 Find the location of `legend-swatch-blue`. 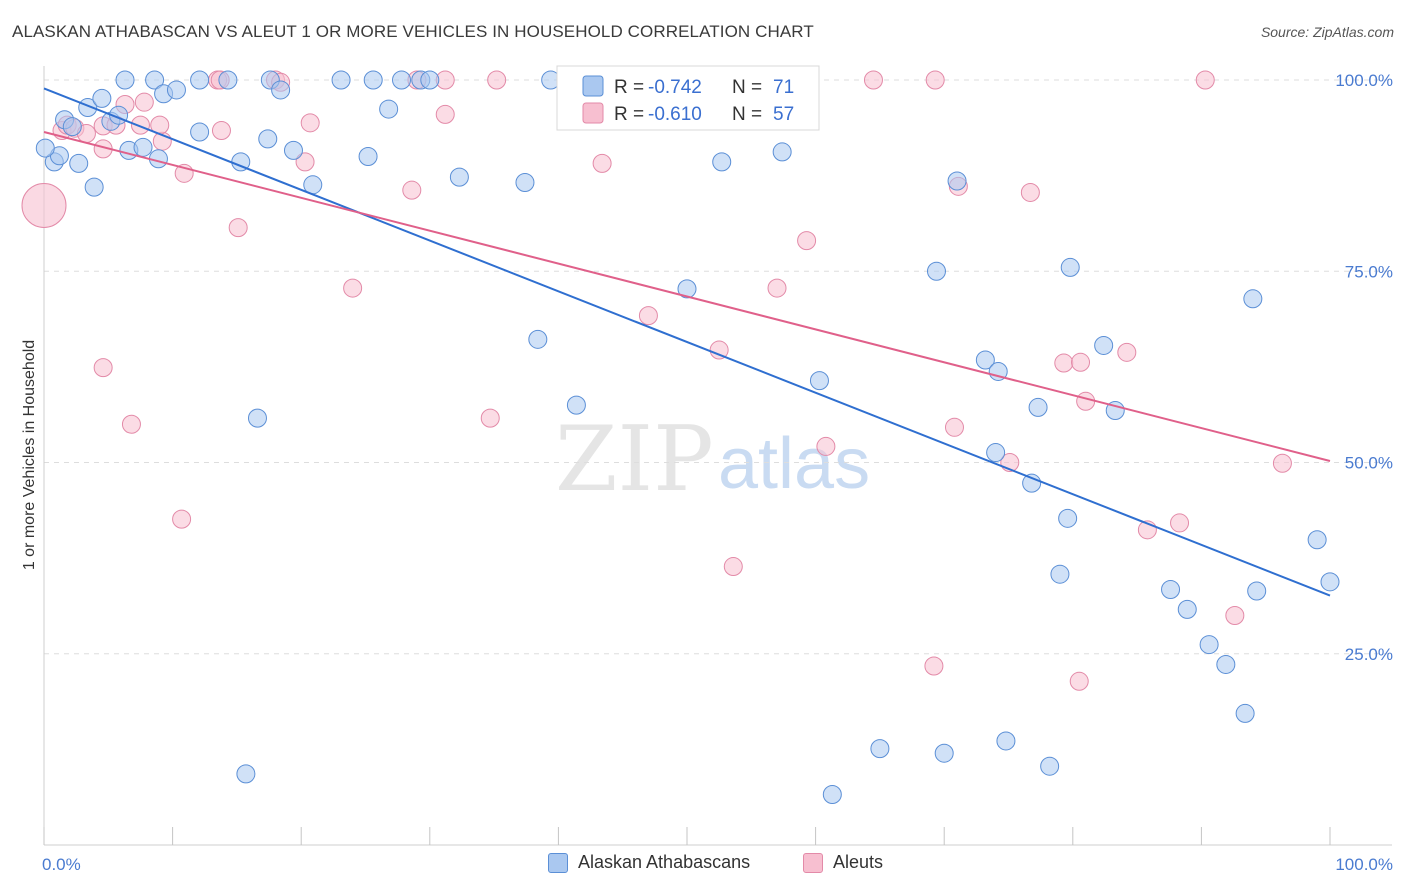

legend-swatch-blue is located at coordinates (558, 862).